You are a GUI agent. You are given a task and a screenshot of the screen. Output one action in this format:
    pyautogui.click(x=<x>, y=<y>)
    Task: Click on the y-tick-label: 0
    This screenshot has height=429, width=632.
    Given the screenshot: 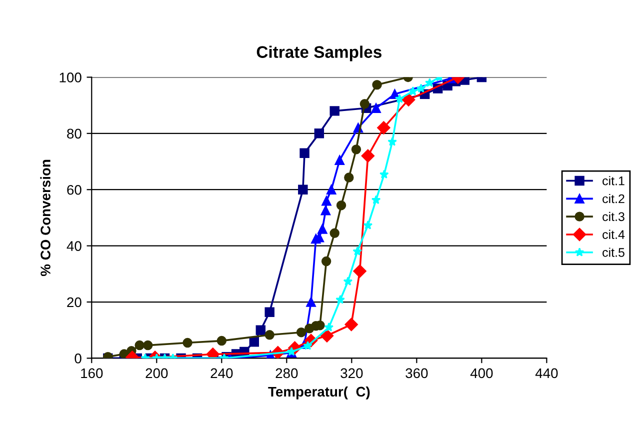 What is the action you would take?
    pyautogui.click(x=78, y=359)
    